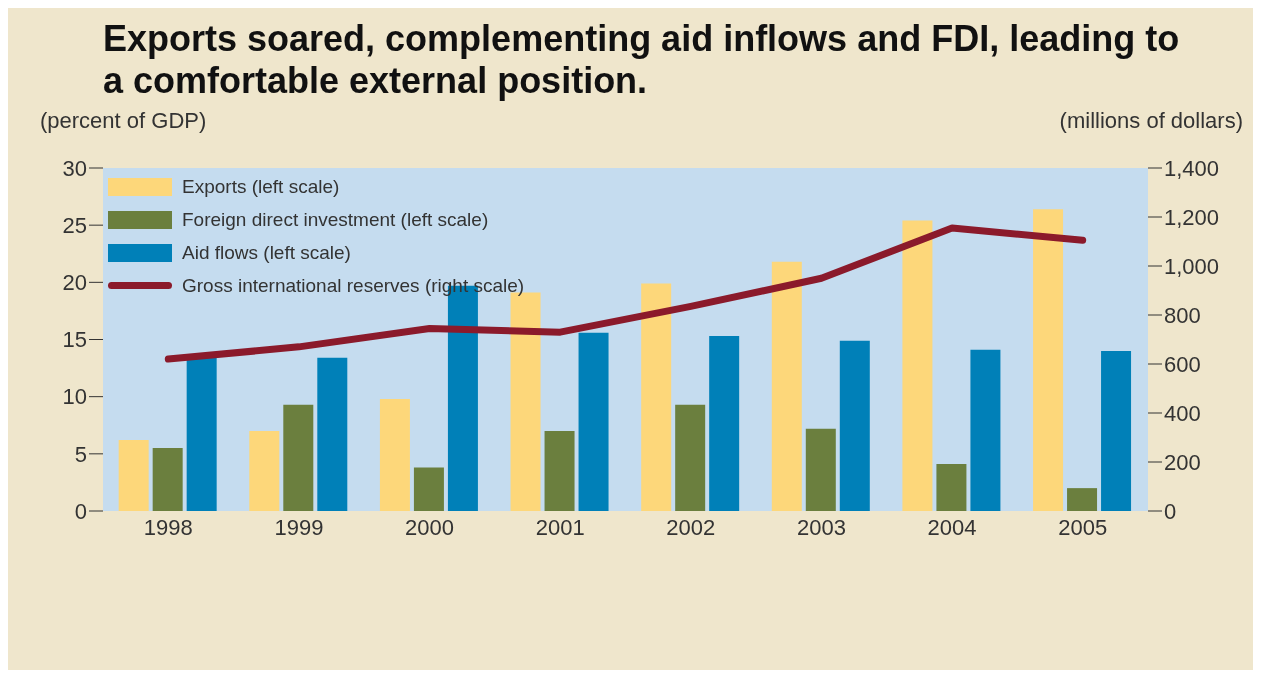 This screenshot has width=1261, height=678. Describe the element at coordinates (1151, 121) in the screenshot. I see `y2-axis-title: (millions of dollars)` at that location.